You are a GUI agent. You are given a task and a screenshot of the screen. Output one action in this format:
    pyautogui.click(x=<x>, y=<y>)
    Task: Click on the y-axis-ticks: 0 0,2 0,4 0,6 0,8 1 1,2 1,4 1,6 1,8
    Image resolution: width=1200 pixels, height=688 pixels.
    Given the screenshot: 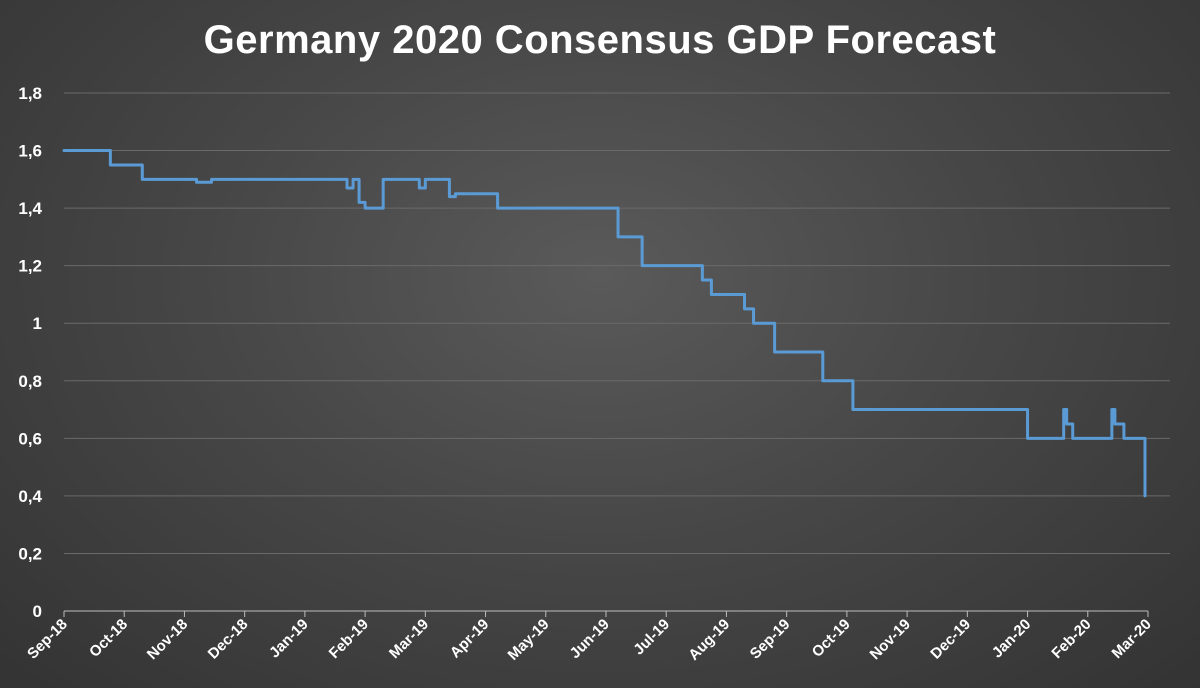 What is the action you would take?
    pyautogui.click(x=30, y=352)
    